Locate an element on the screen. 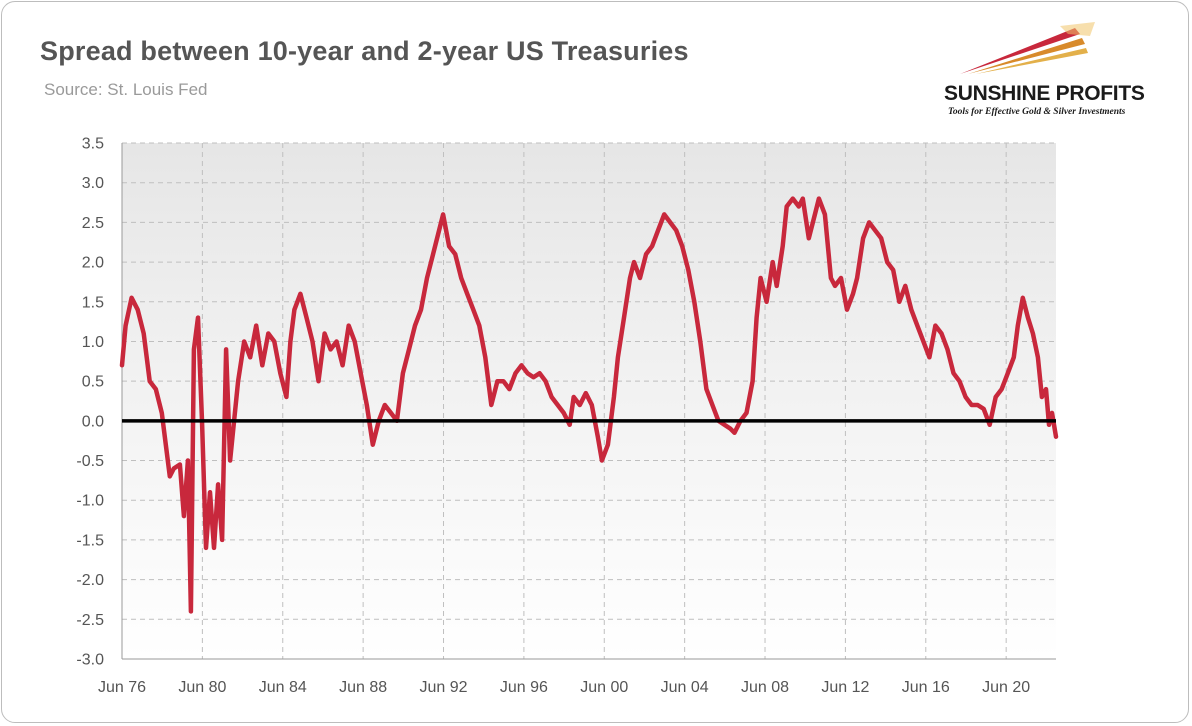  y-tick-label: 0.5 is located at coordinates (93, 382).